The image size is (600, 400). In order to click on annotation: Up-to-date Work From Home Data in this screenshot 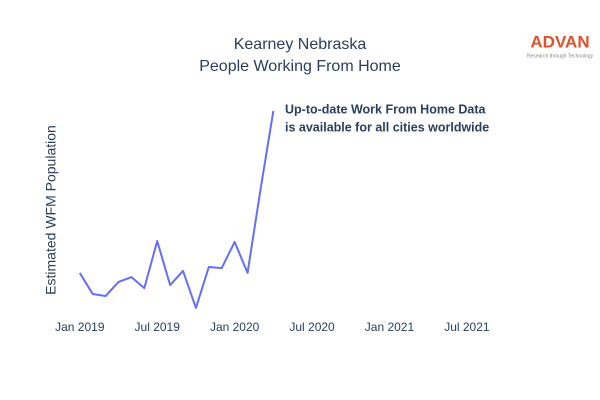, I will do `click(386, 109)`.